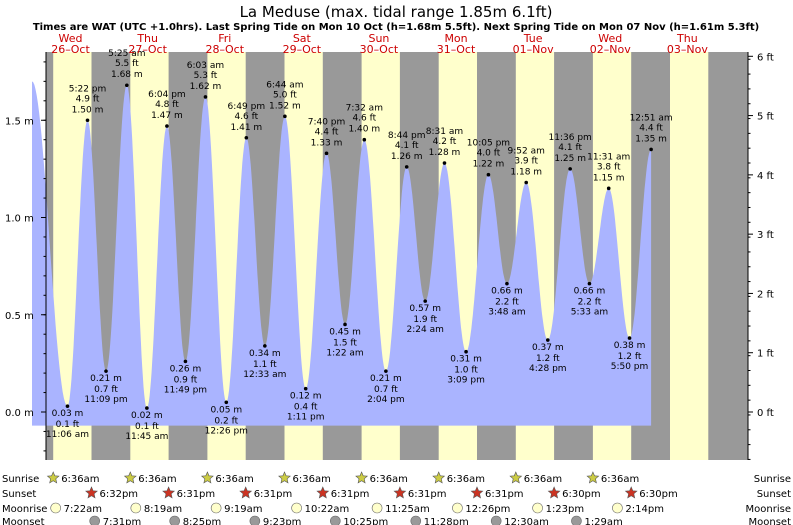 The width and height of the screenshot is (793, 525). Describe the element at coordinates (167, 116) in the screenshot. I see `tide-m-label: 1.47 m` at that location.